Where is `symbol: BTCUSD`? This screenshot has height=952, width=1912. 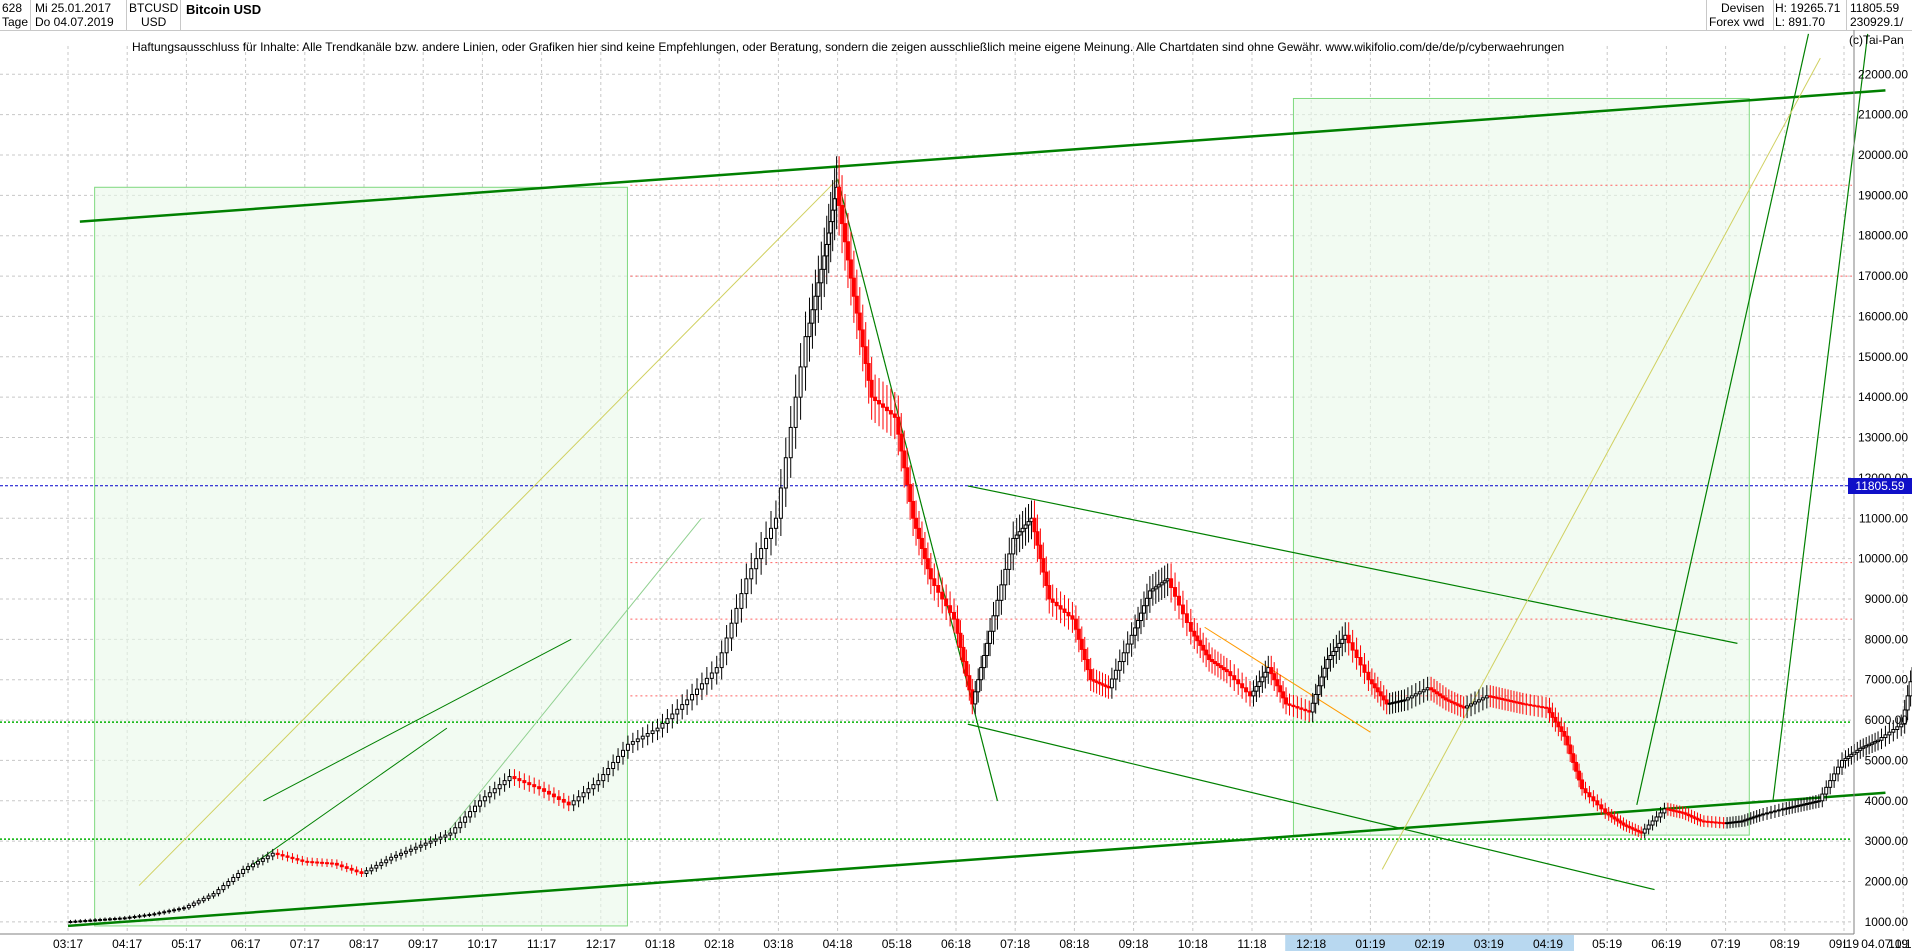
symbol: BTCUSD is located at coordinates (154, 8).